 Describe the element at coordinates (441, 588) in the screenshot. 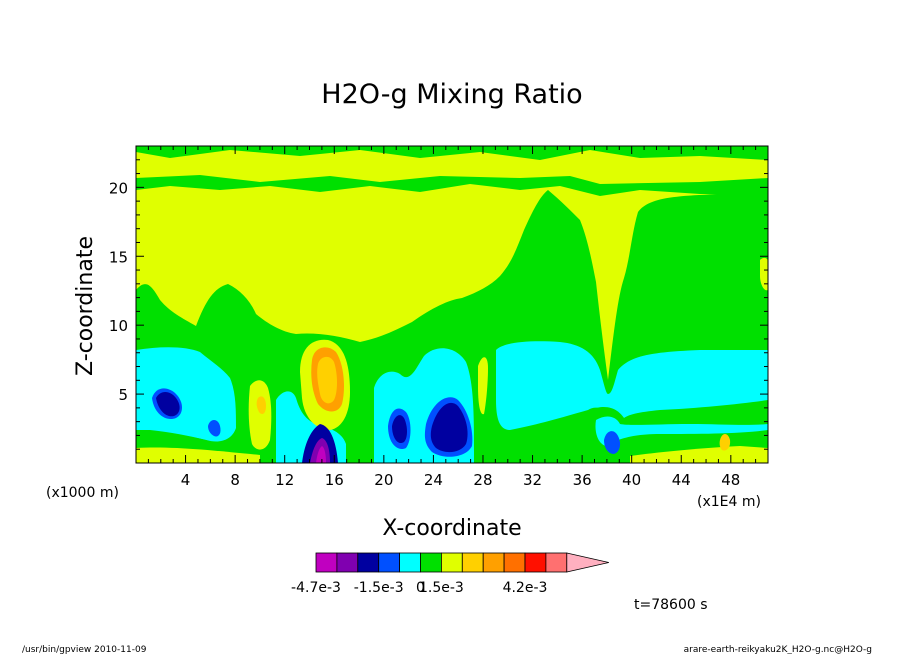

I see `colorbar-label: 1.5e-3` at that location.